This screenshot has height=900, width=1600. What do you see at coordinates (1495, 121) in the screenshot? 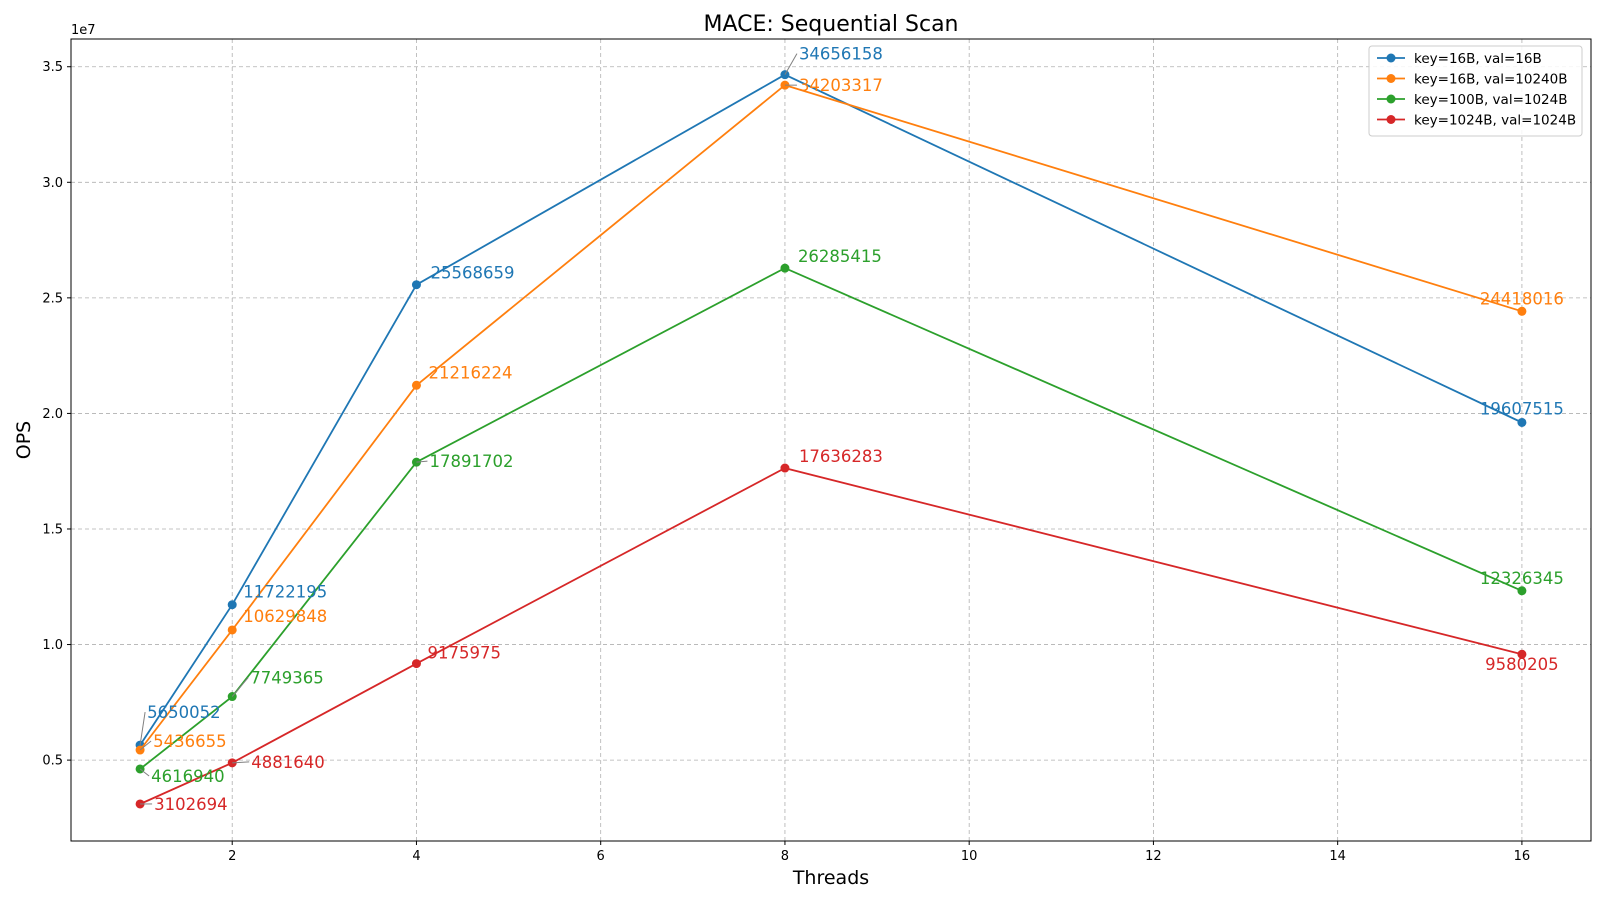
I see `legend-label: key=1024B, val=1024B` at bounding box center [1495, 121].